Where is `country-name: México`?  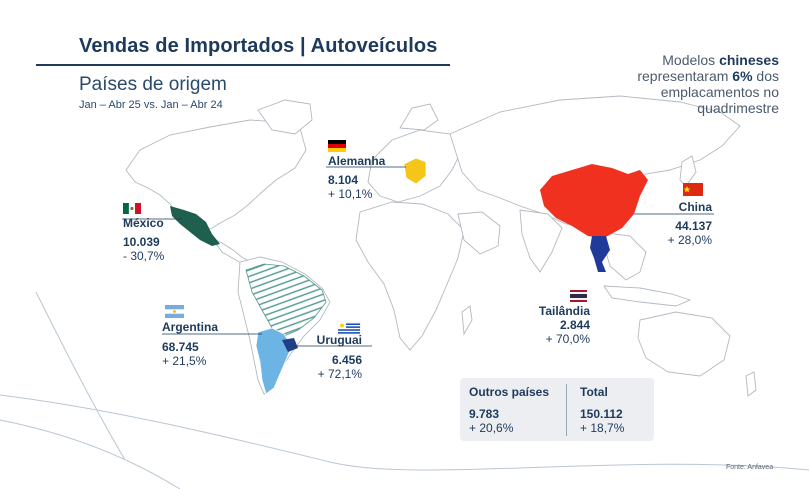
country-name: México is located at coordinates (143, 223).